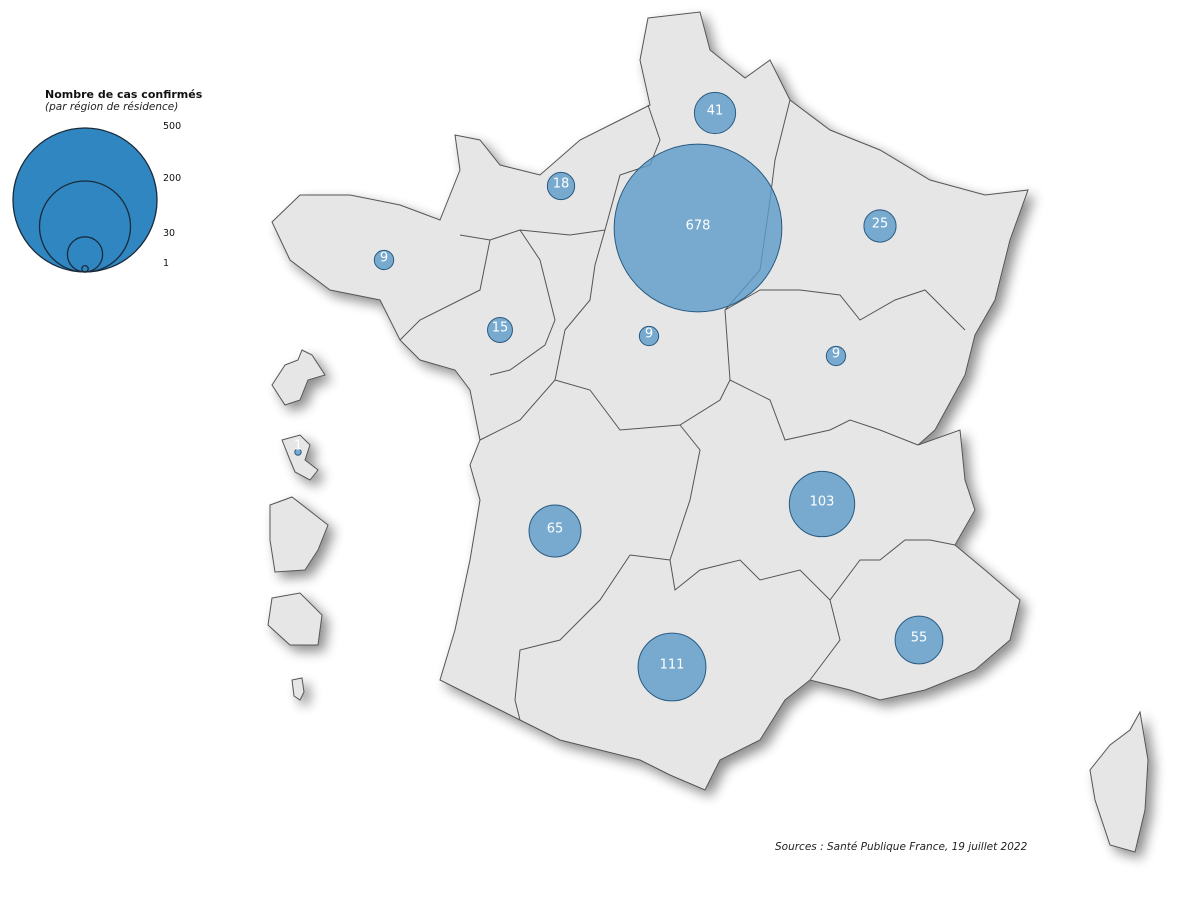 This screenshot has height=903, width=1188. Describe the element at coordinates (298, 446) in the screenshot. I see `bubble-value-label: 1` at that location.